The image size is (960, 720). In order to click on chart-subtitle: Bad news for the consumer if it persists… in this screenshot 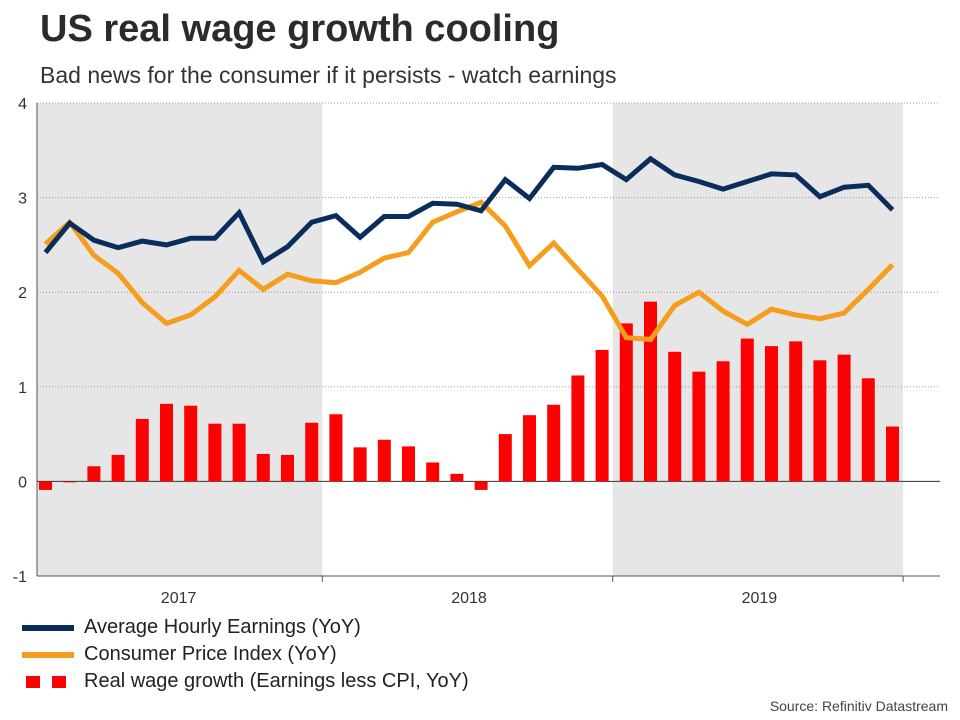, I will do `click(328, 75)`.